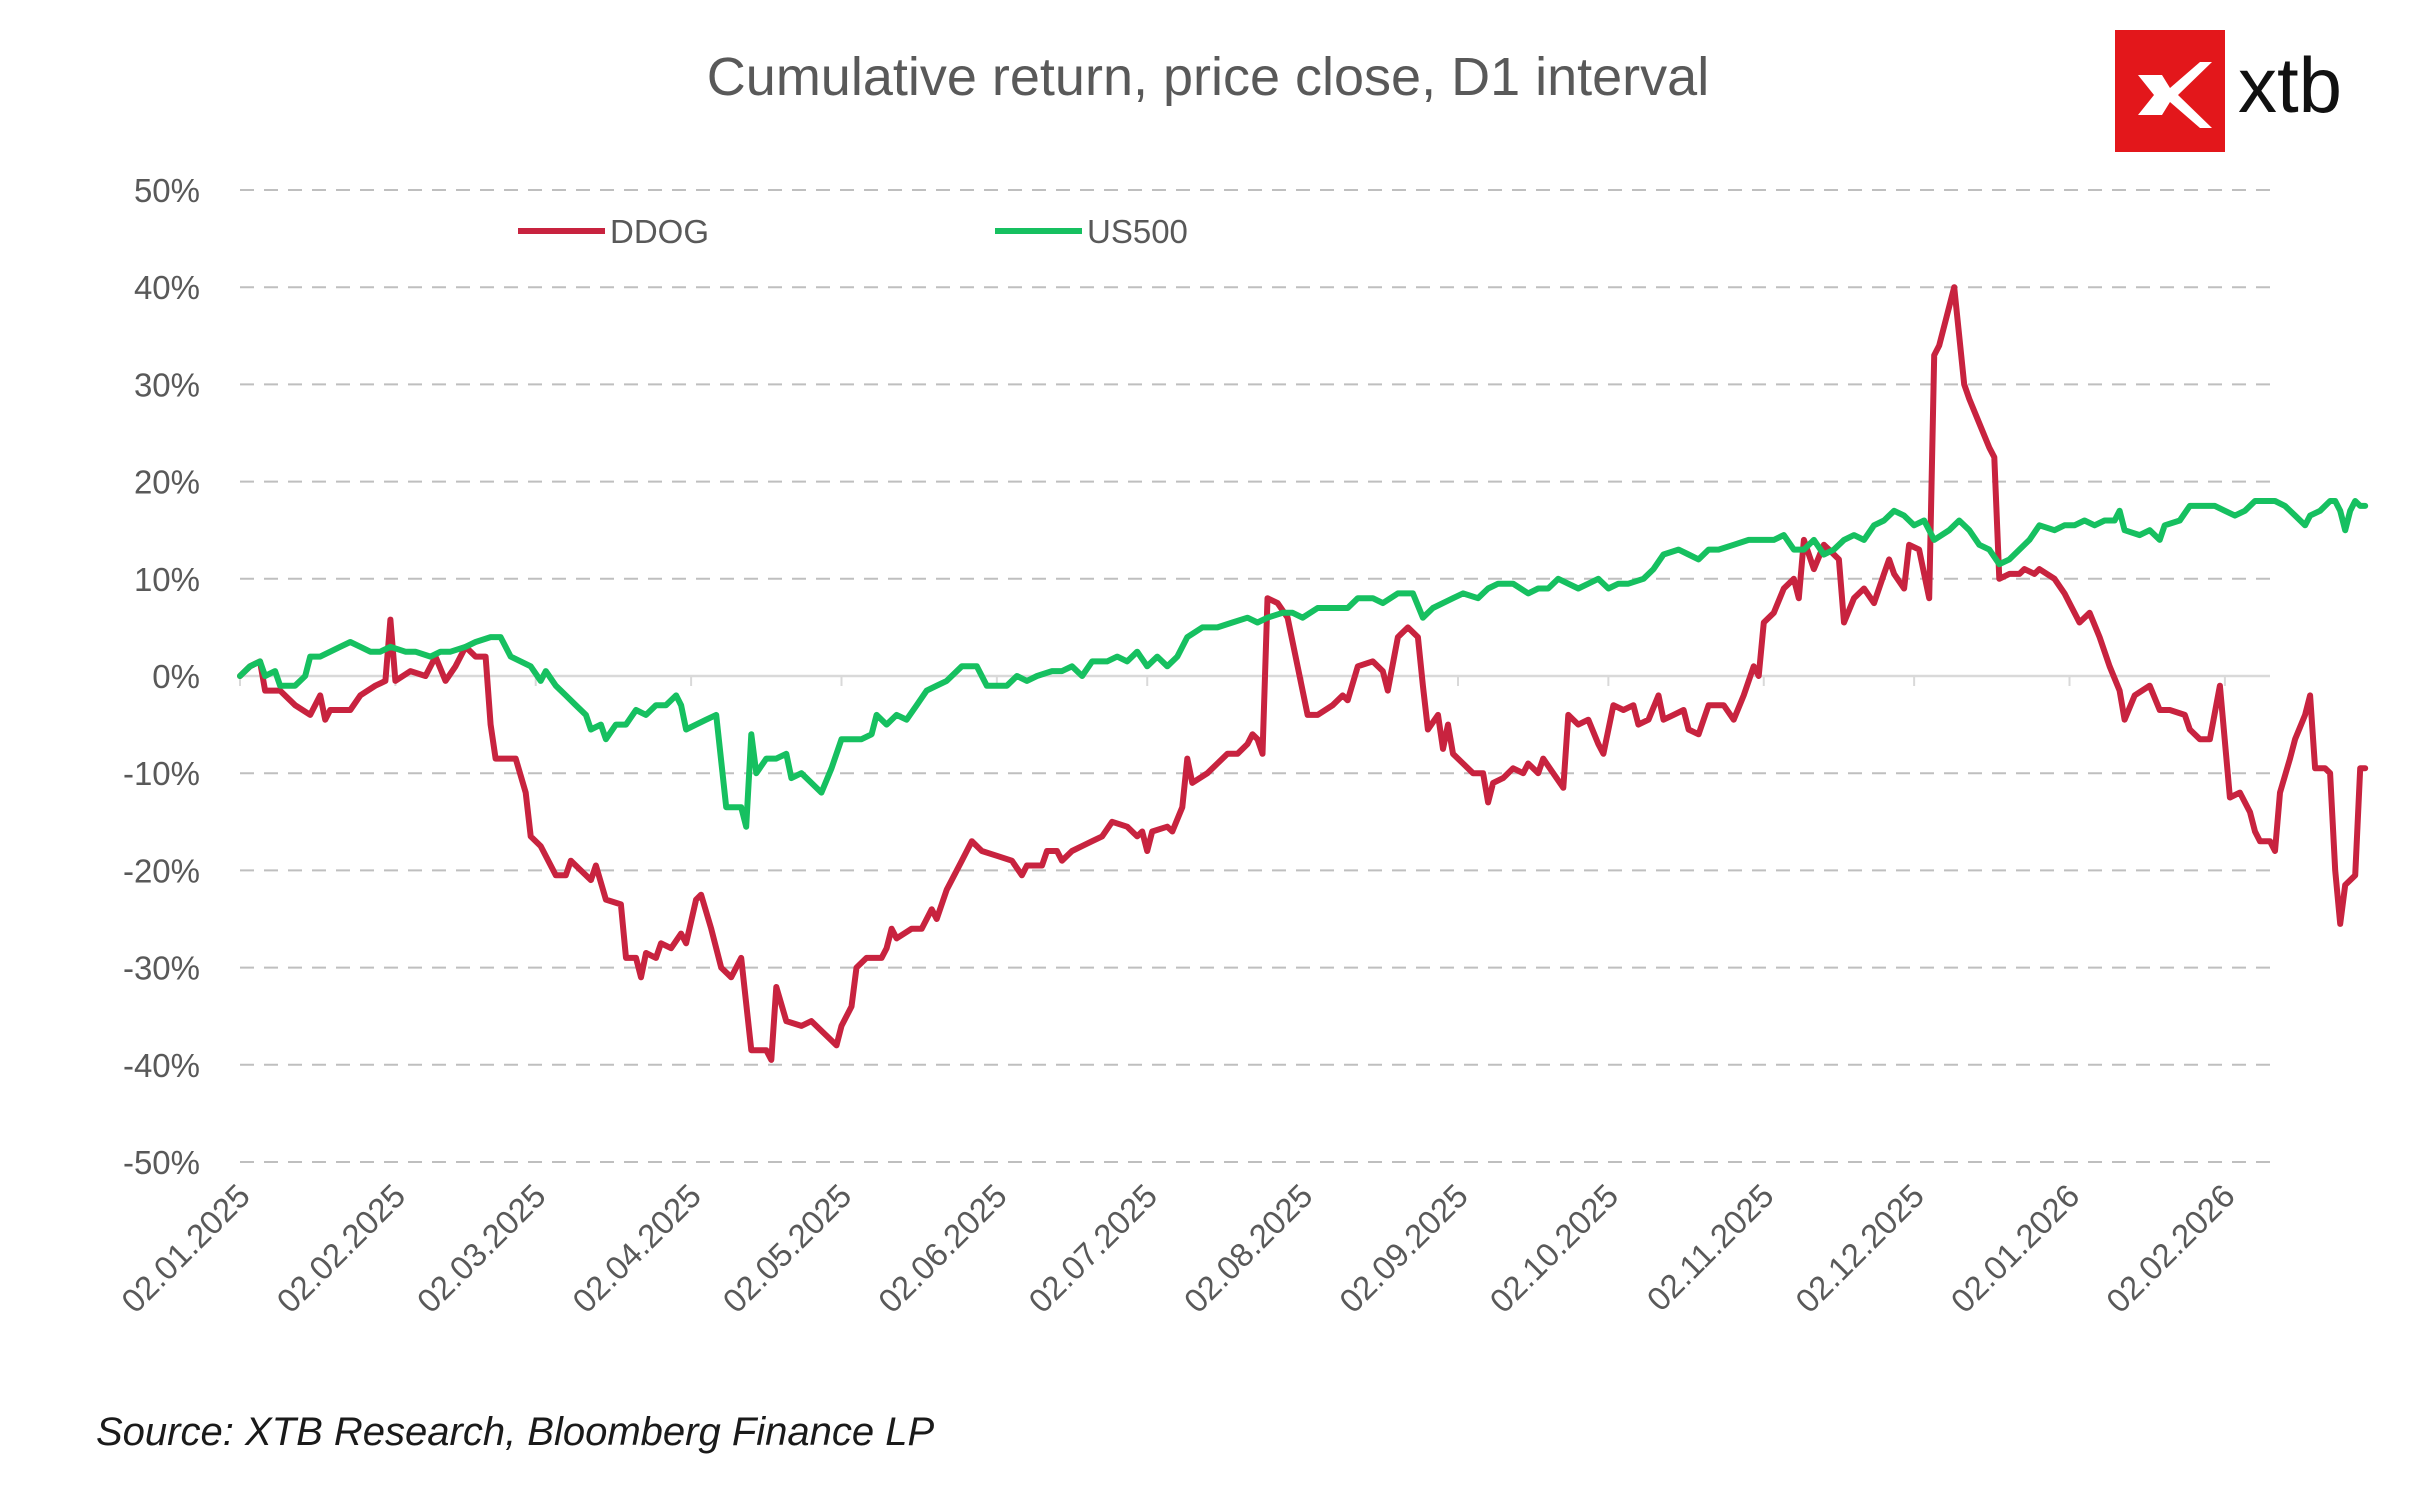 The height and width of the screenshot is (1498, 2415). I want to click on legend-label-us500: US500, so click(1137, 231).